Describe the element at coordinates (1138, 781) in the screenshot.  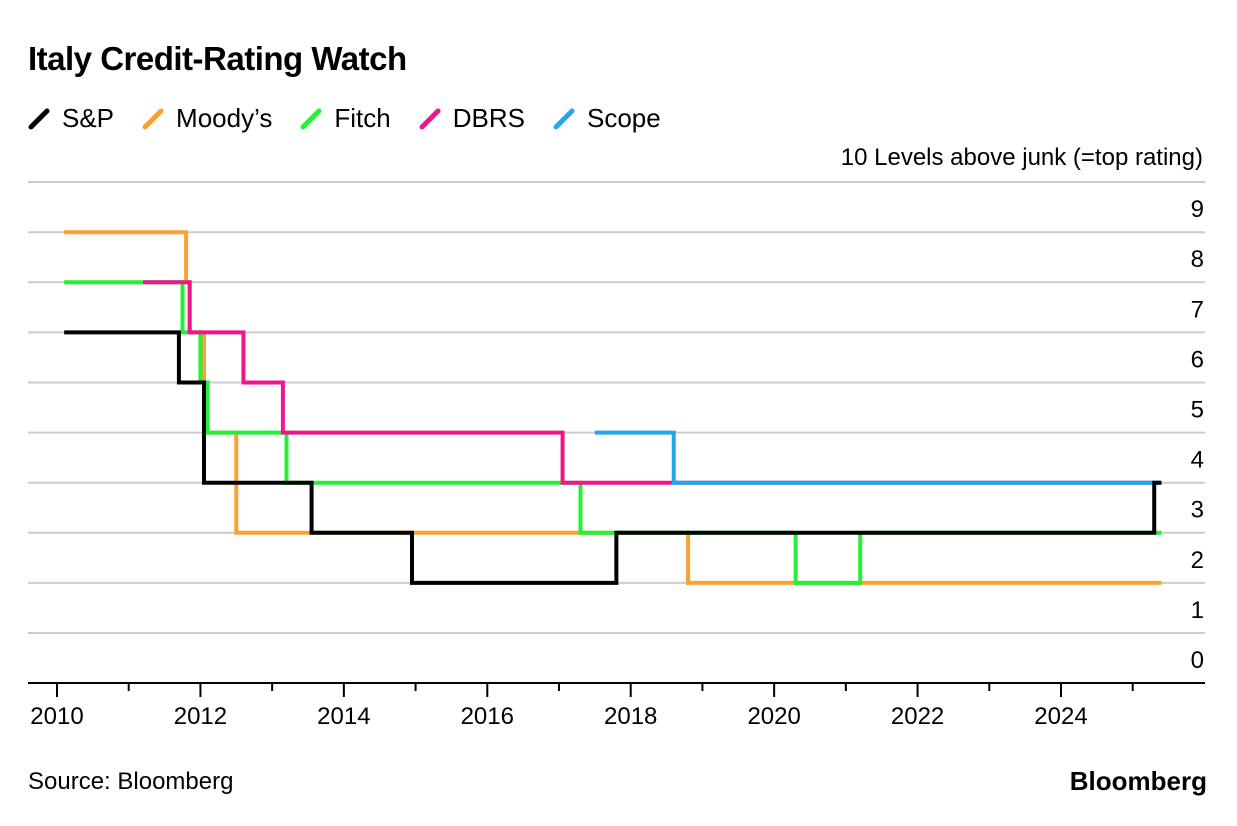
I see `brand-logo: Bloomberg` at that location.